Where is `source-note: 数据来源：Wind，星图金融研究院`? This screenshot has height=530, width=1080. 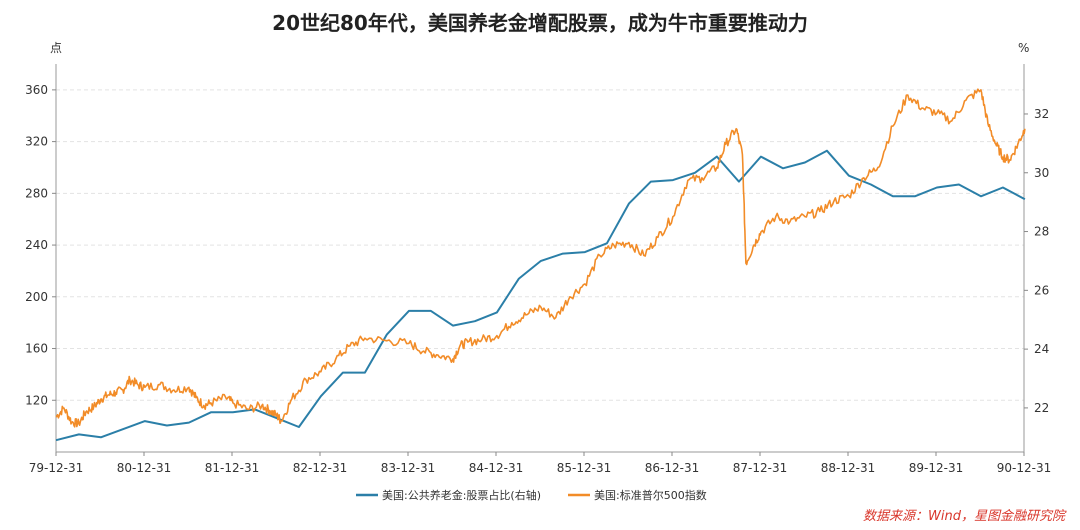
source-note: 数据来源：Wind，星图金融研究院 is located at coordinates (965, 516).